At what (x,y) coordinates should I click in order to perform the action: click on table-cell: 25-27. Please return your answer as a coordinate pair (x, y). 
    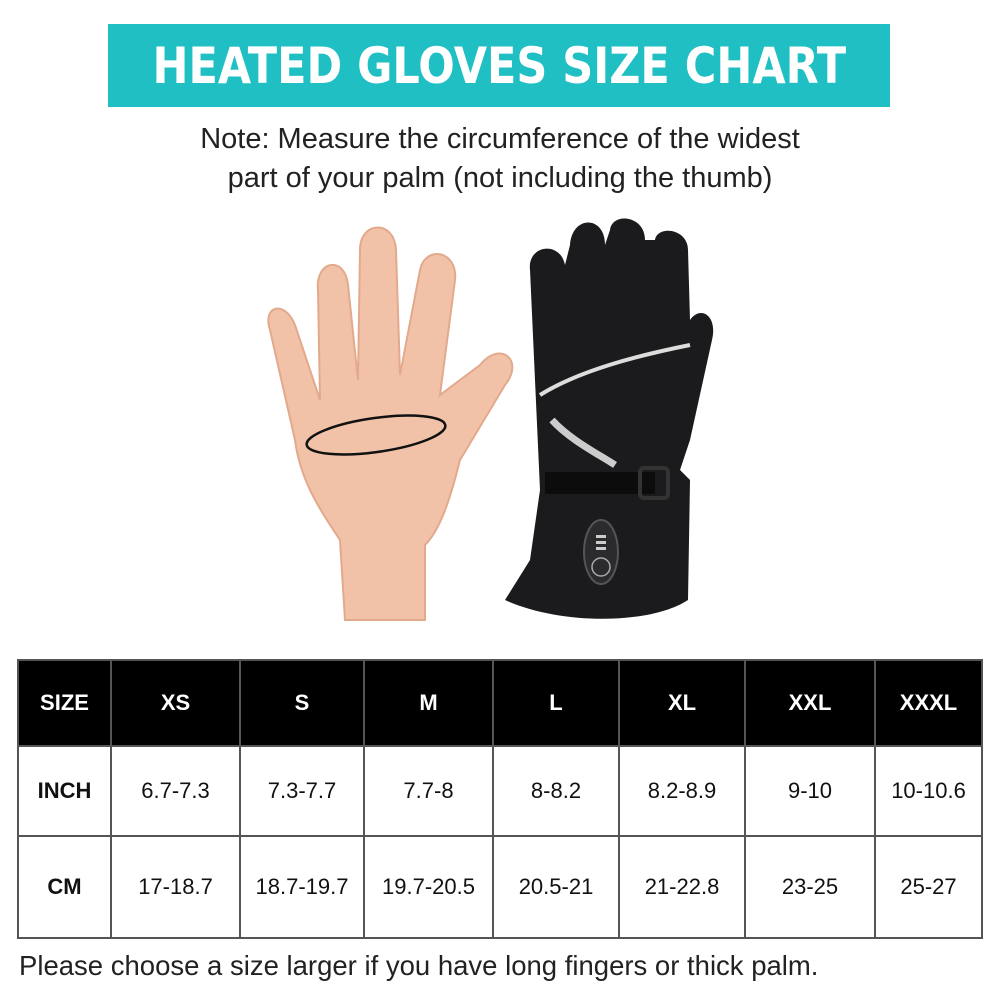
    Looking at the image, I should click on (928, 887).